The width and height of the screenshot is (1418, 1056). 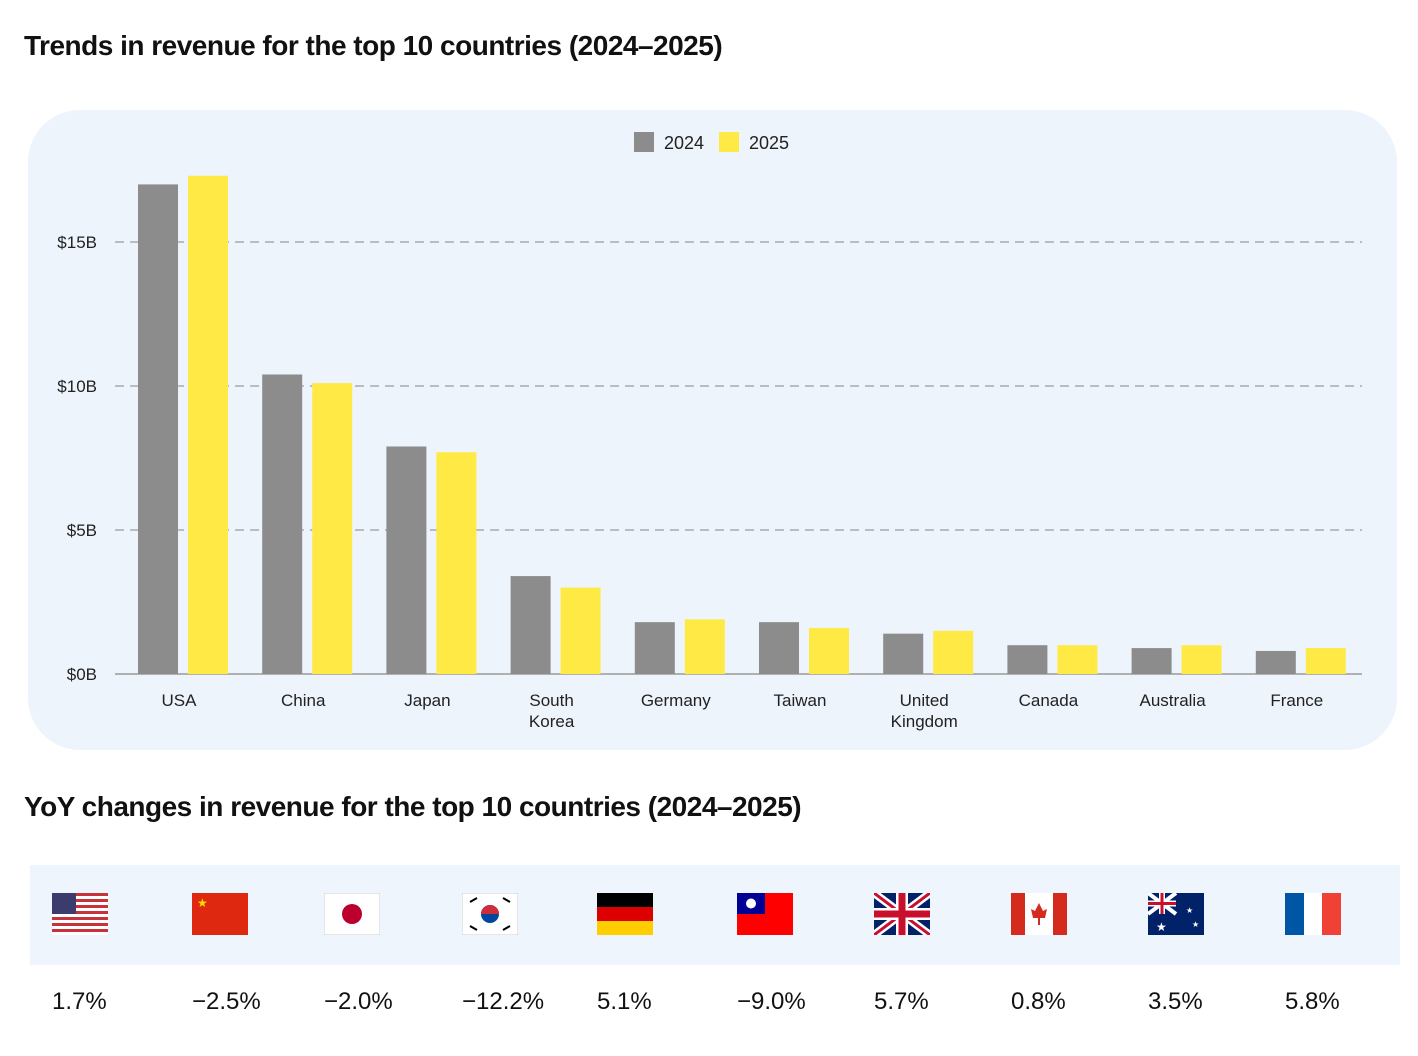 I want to click on fr-flag-icon, so click(x=1313, y=914).